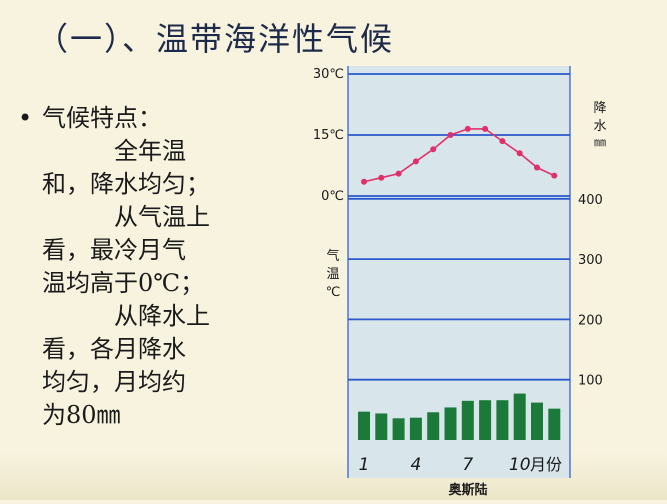 The width and height of the screenshot is (667, 504). What do you see at coordinates (590, 320) in the screenshot?
I see `precip-tick-label: 200` at bounding box center [590, 320].